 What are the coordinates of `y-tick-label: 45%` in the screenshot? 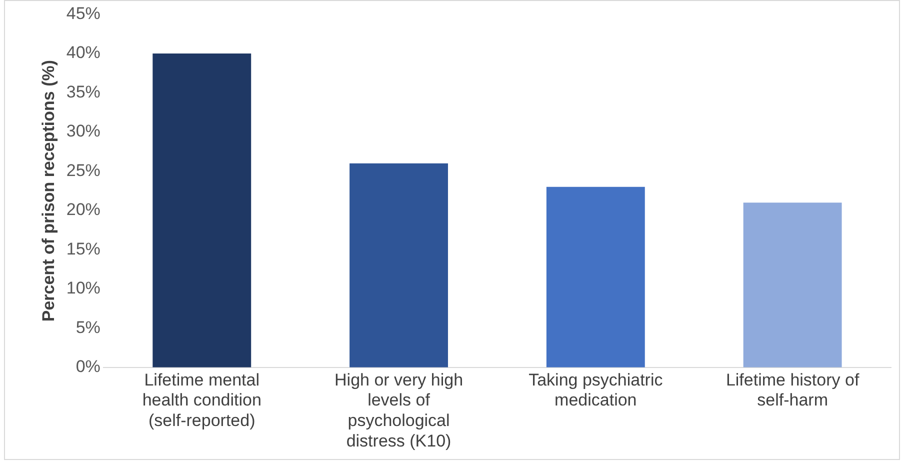 It's located at (83, 13).